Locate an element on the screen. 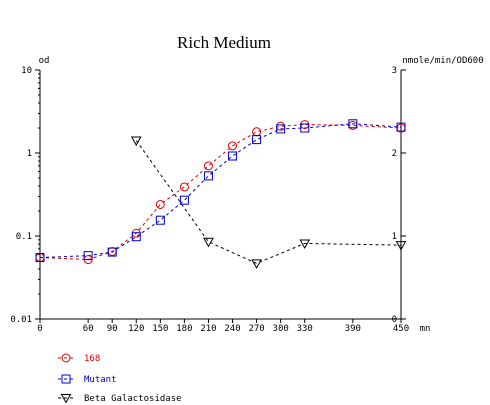 The image size is (490, 405). right-tick-label: 1 is located at coordinates (394, 237).